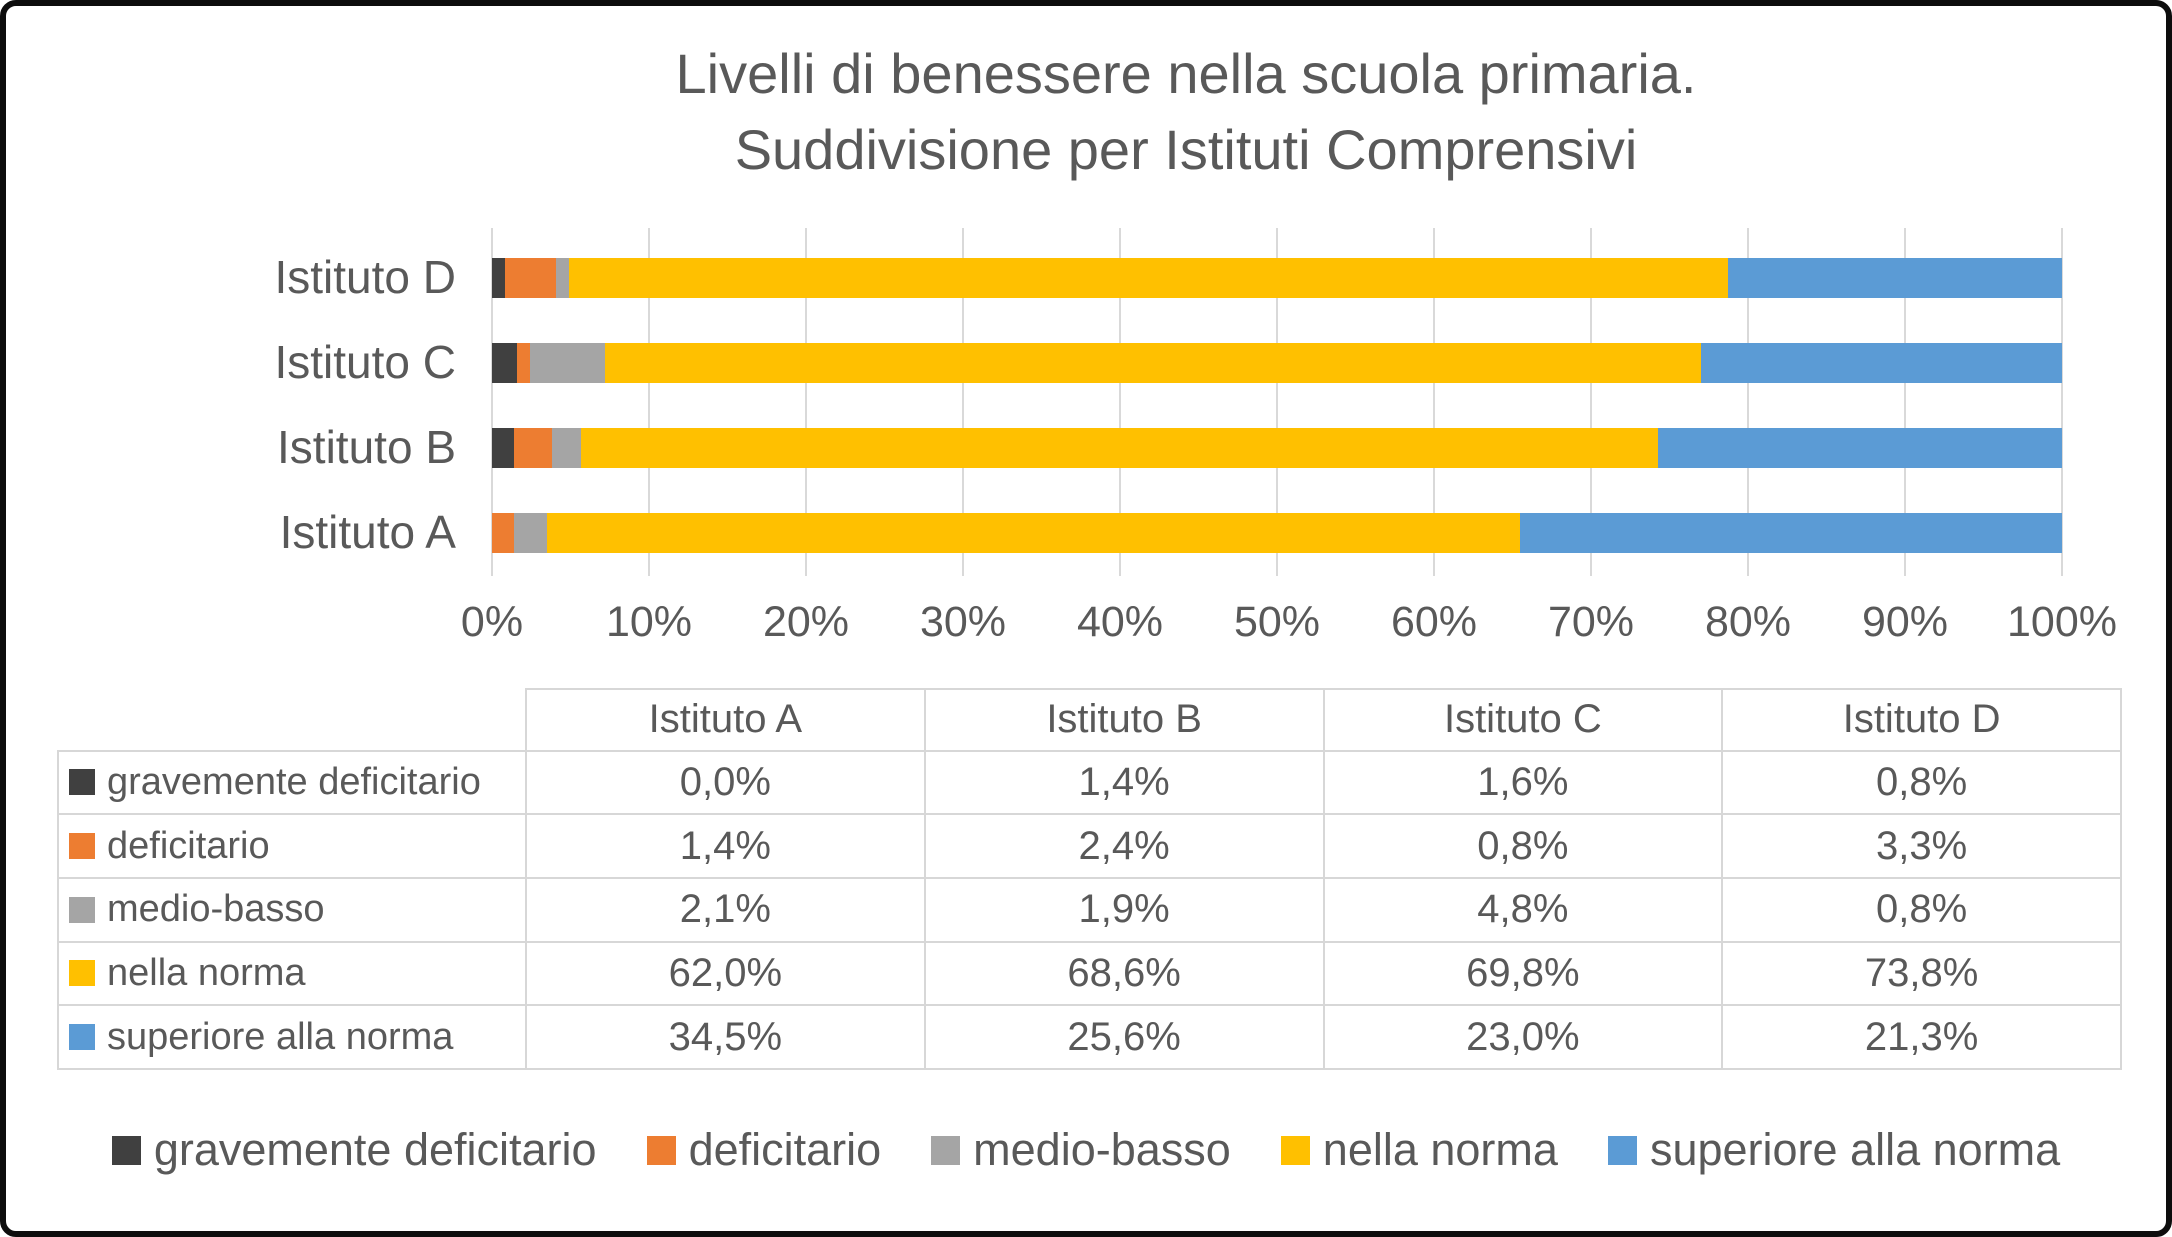  I want to click on table-cell-deficitario-istituto-d: 3,3%, so click(1922, 847).